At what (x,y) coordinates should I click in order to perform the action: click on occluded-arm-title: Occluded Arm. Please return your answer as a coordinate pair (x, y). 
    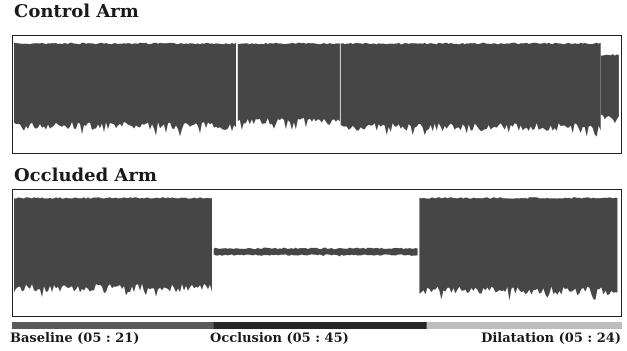
    Looking at the image, I should click on (85, 175).